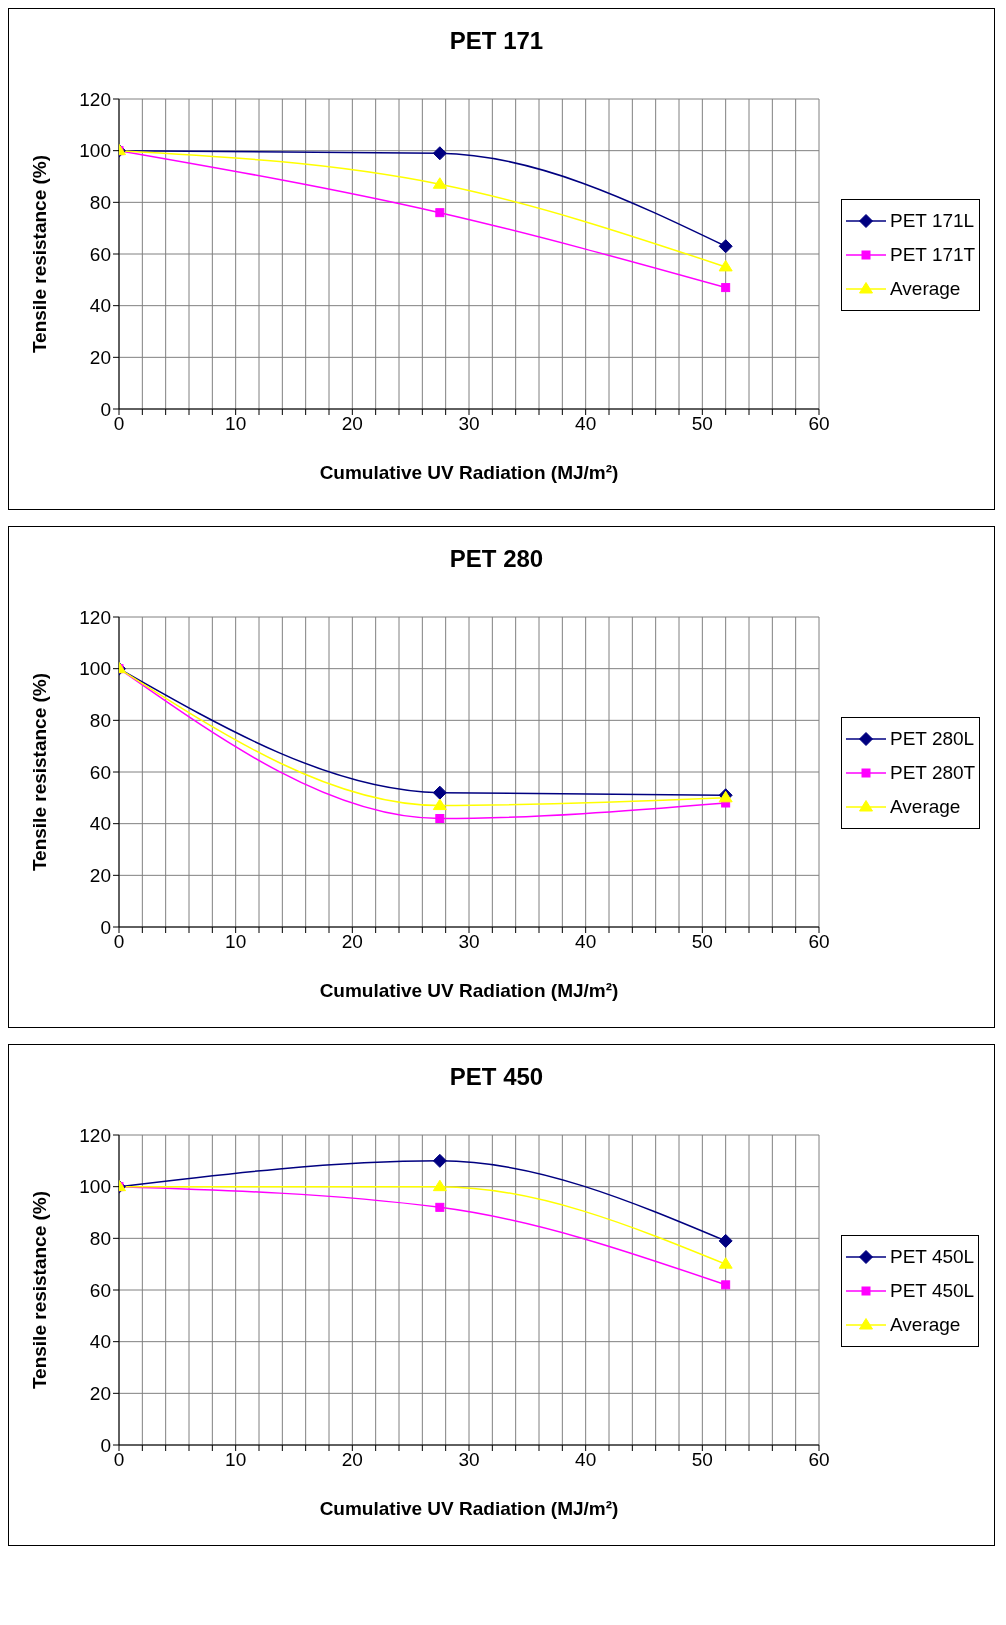  Describe the element at coordinates (496, 1077) in the screenshot. I see `chart-title: PET 450` at that location.